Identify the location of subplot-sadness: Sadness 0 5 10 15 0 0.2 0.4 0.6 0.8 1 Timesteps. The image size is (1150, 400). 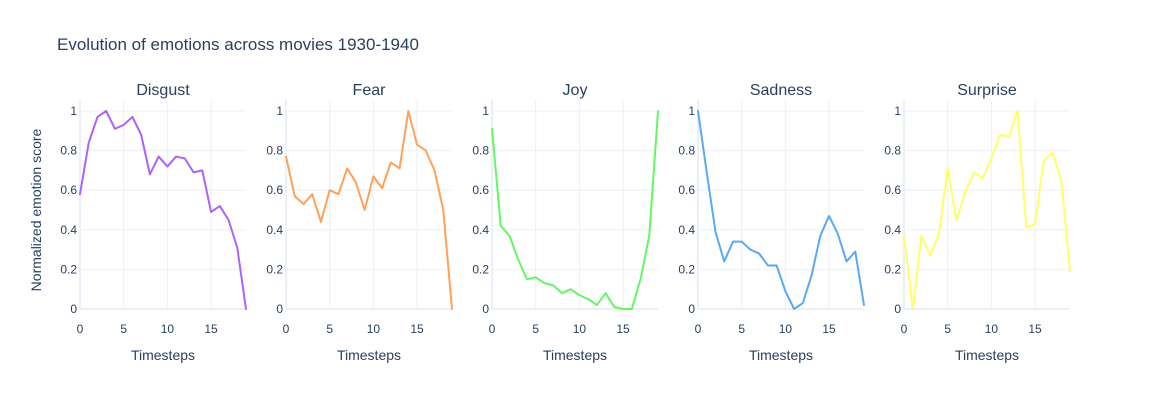
(771, 222).